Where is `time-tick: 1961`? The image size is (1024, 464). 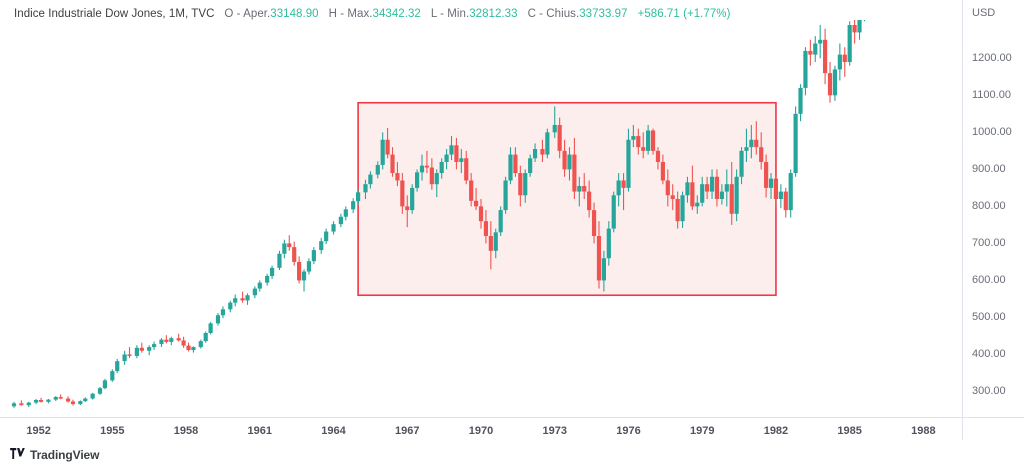 time-tick: 1961 is located at coordinates (260, 431).